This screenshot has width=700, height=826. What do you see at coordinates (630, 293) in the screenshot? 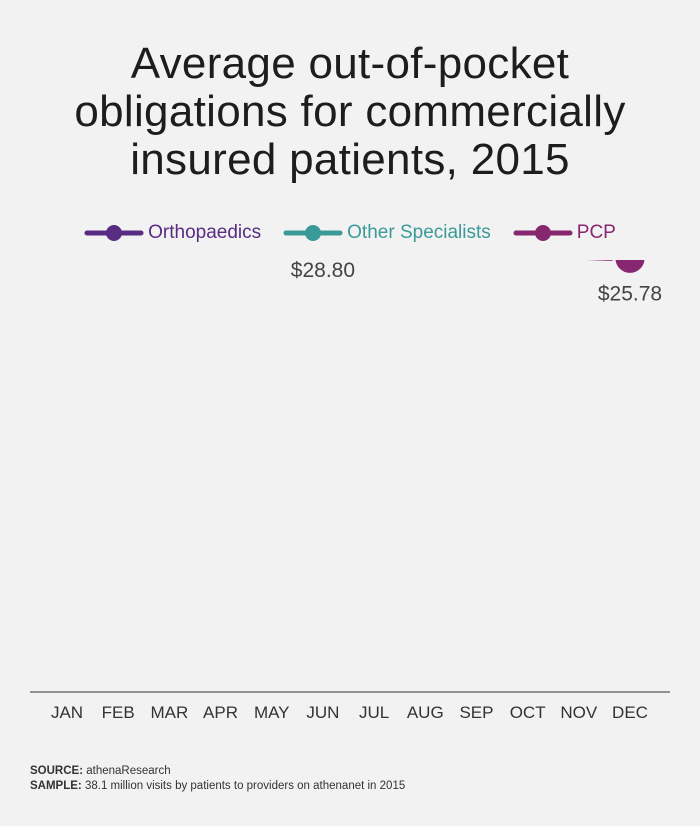
I see `data-label: $25.78` at bounding box center [630, 293].